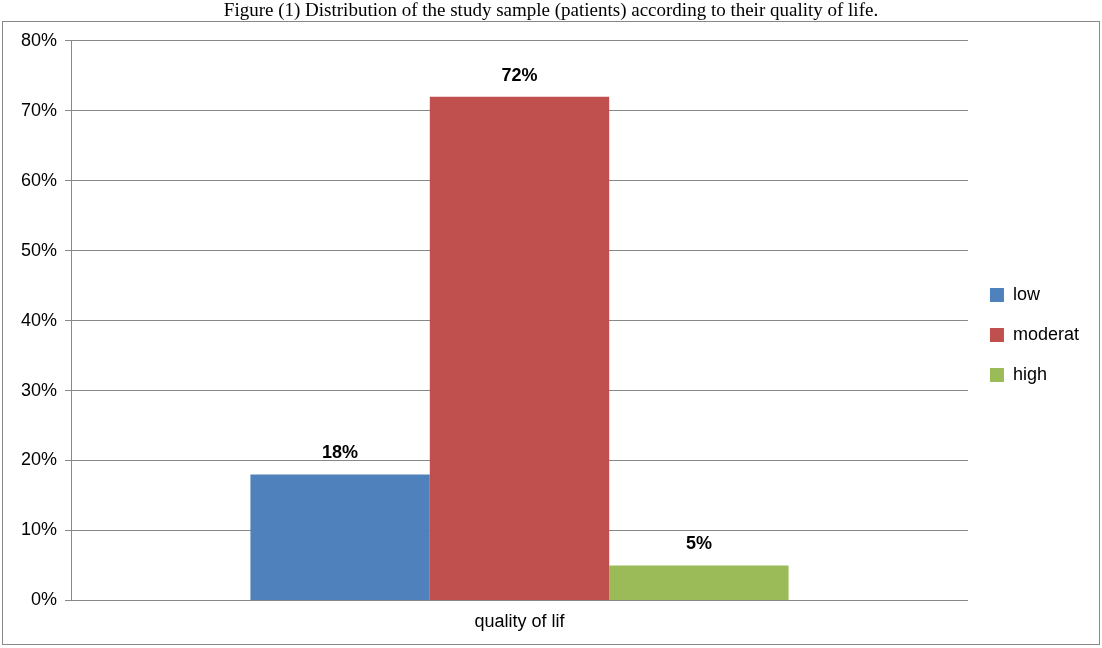  What do you see at coordinates (519, 74) in the screenshot?
I see `text: 72%` at bounding box center [519, 74].